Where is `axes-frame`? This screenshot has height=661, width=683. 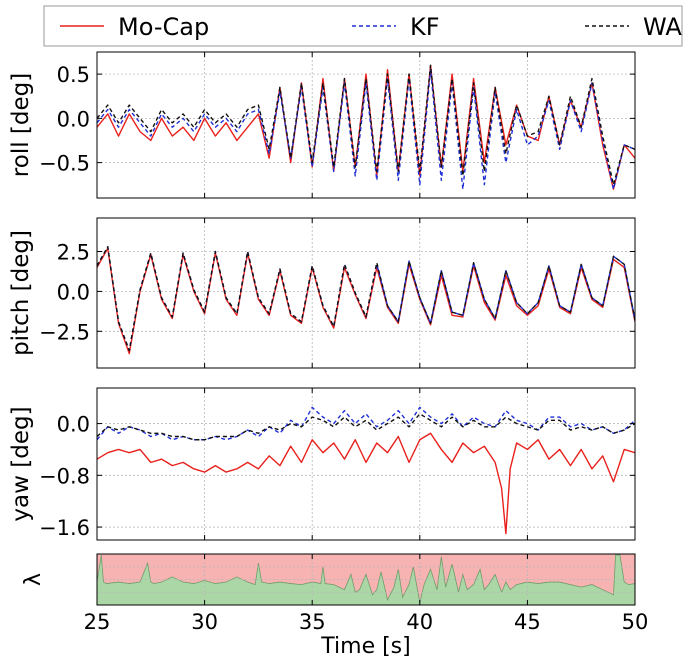 axes-frame is located at coordinates (366, 579).